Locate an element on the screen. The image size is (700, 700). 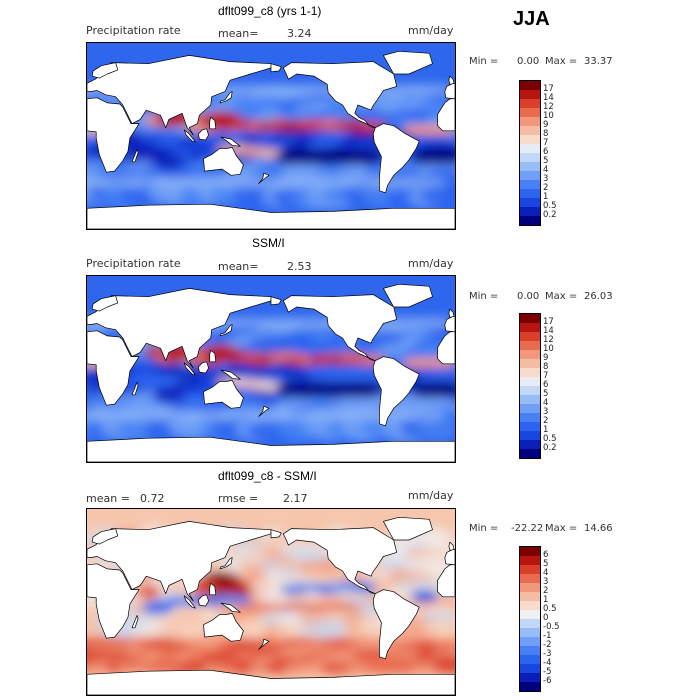
panel1-min-label: Min = is located at coordinates (484, 61).